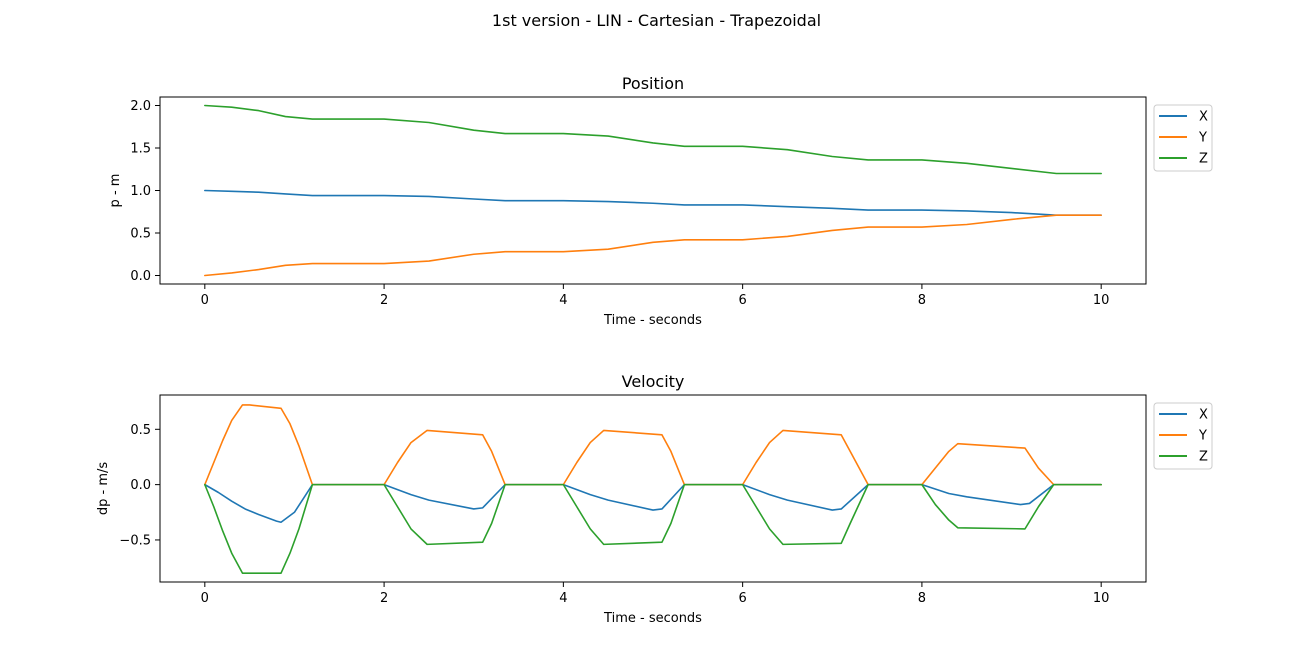  What do you see at coordinates (103, 489) in the screenshot?
I see `y-axis-label: dp - m/s` at bounding box center [103, 489].